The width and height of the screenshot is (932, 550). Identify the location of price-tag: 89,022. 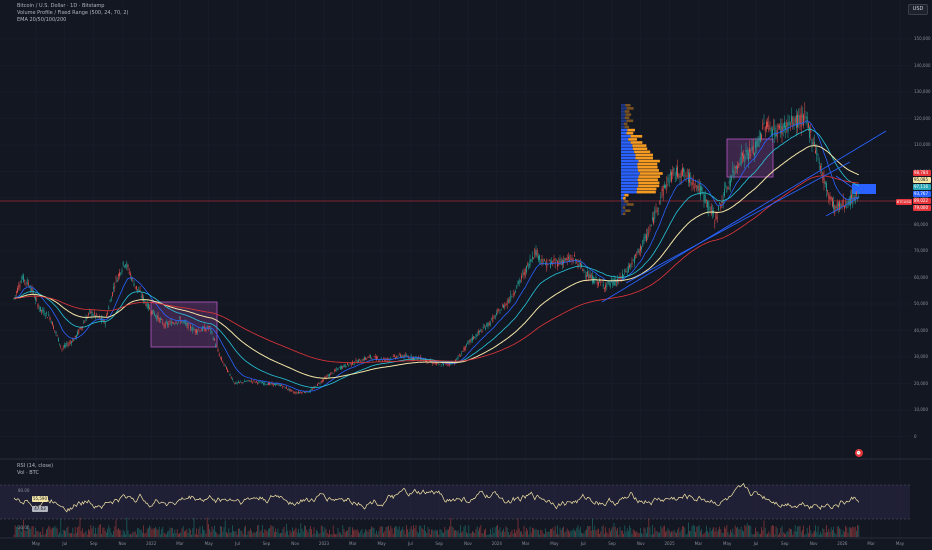
(922, 201).